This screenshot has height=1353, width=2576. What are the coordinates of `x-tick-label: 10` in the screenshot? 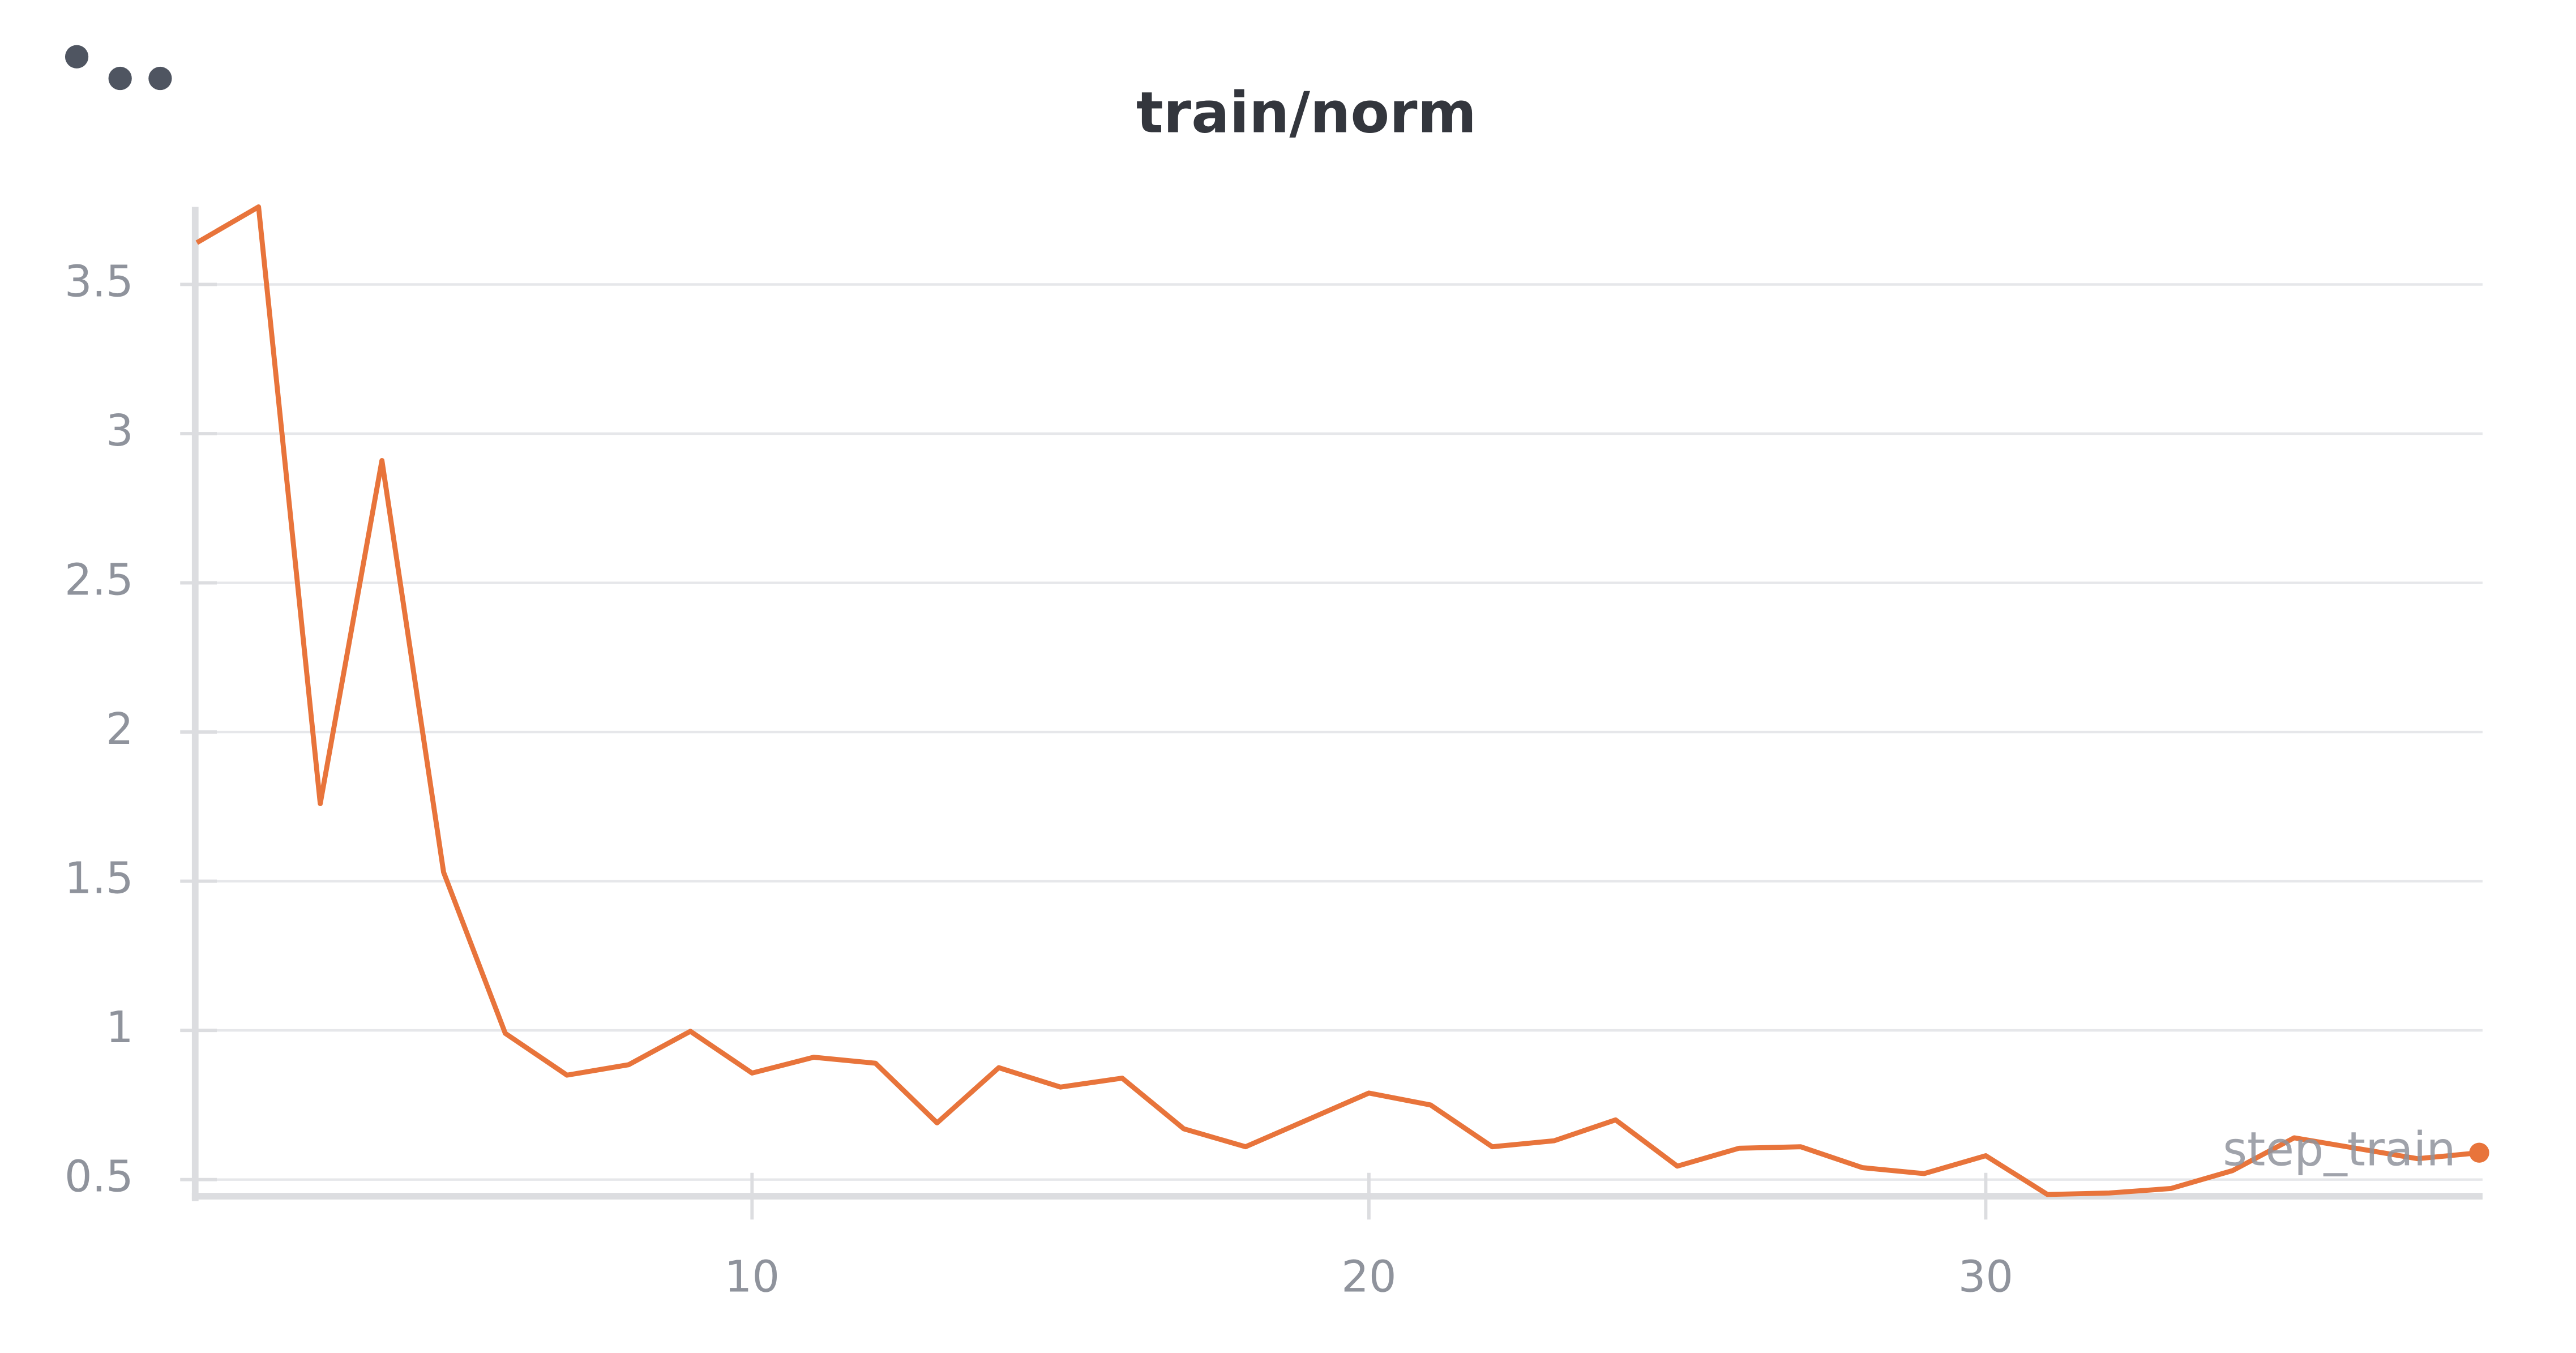 It's located at (752, 1277).